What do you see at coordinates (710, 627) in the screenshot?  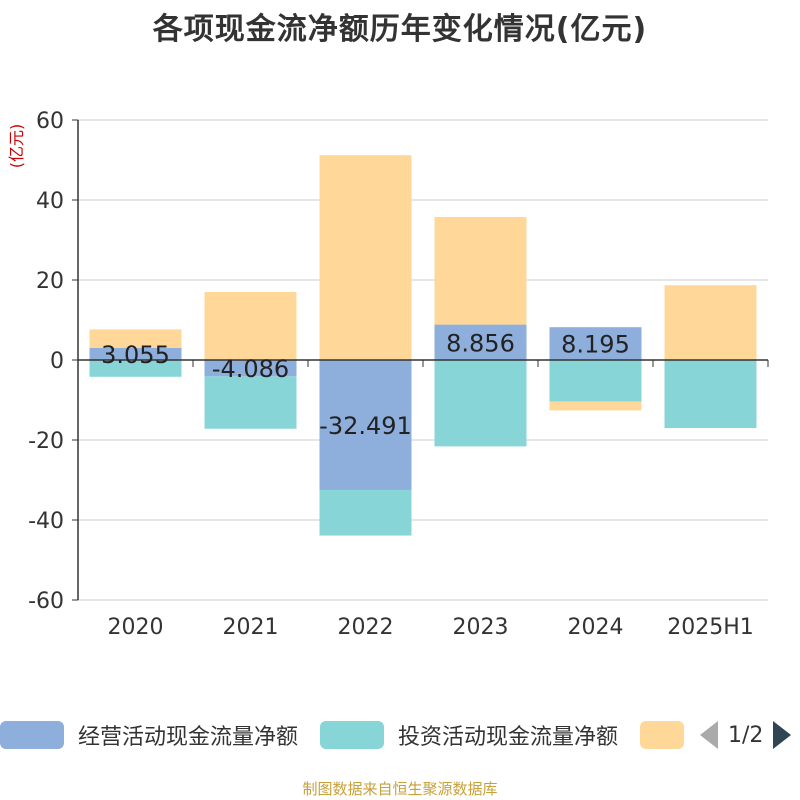 I see `x-tick-label: 2025H1` at bounding box center [710, 627].